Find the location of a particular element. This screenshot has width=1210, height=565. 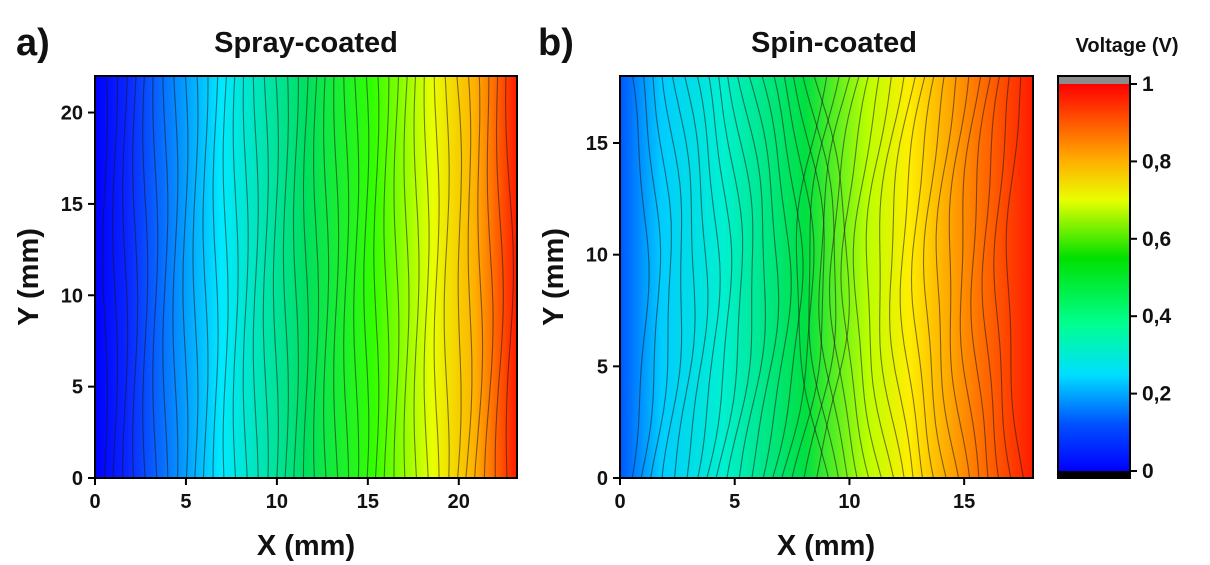

colorbar-tick-label: 0,6 is located at coordinates (1156, 239).